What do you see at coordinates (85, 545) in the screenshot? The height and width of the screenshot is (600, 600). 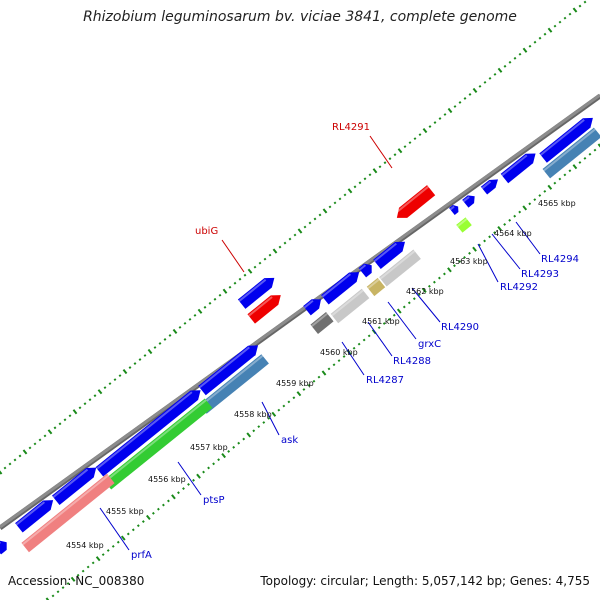 I see `kbp-label: 4554 kbp` at bounding box center [85, 545].